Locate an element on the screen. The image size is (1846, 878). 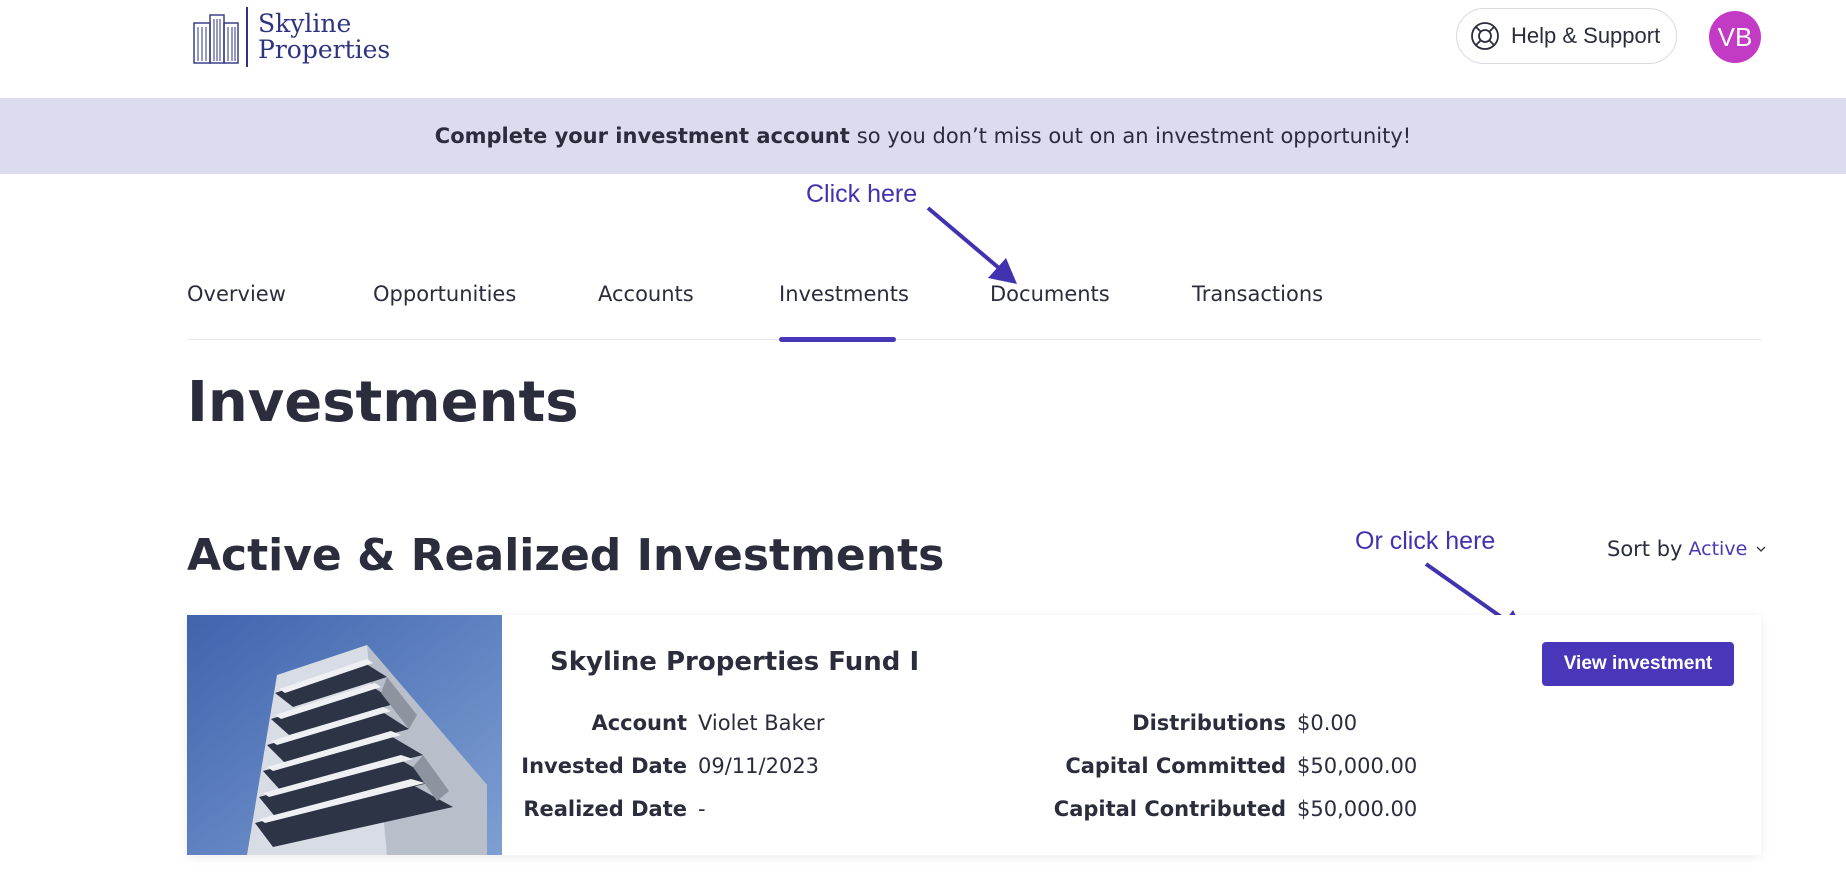
tab-accounts: Accounts is located at coordinates (646, 294).